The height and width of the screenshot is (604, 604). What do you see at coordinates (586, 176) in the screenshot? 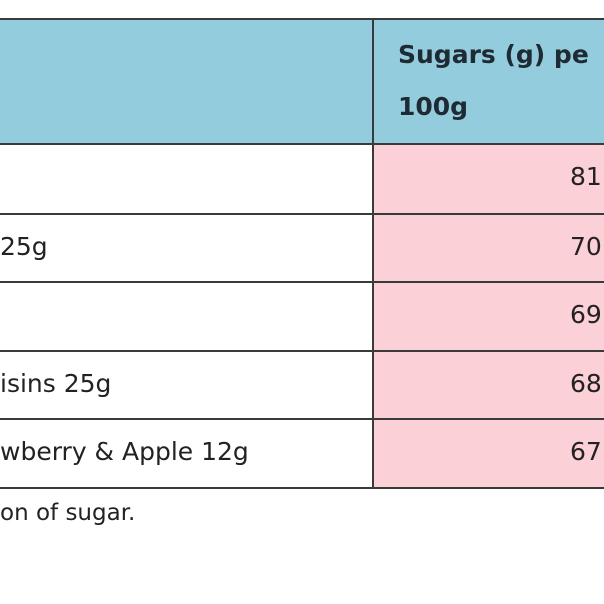
I see `row-value: 81` at bounding box center [586, 176].